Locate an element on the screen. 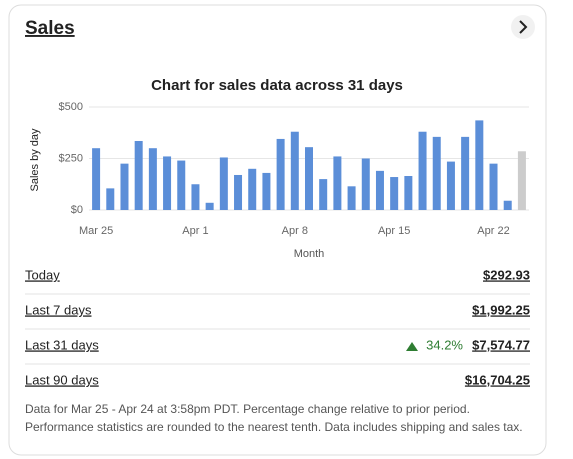 The image size is (573, 459). x-axis-label: Month is located at coordinates (309, 254).